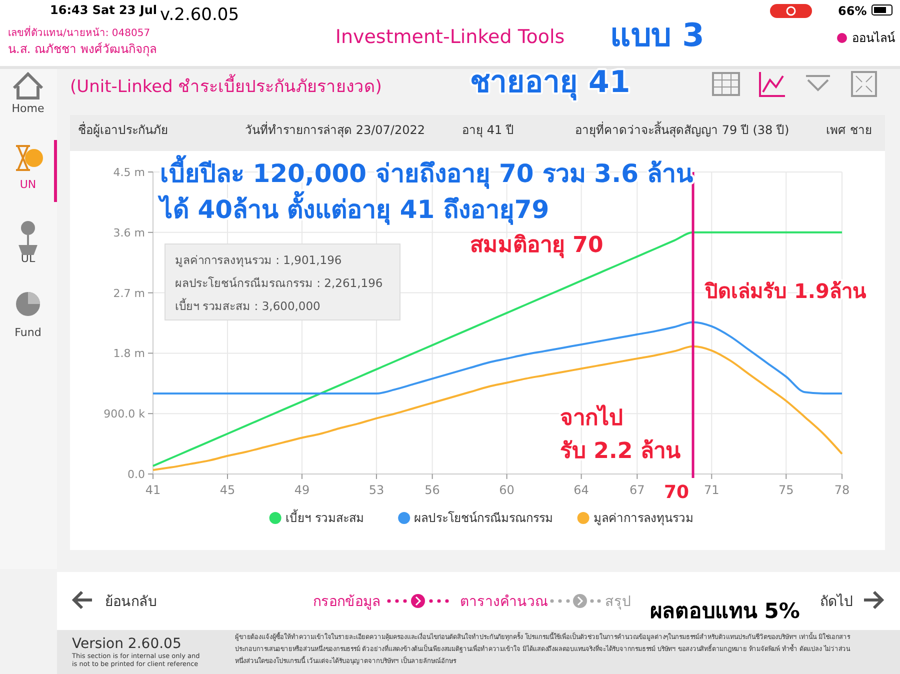 The image size is (900, 674). What do you see at coordinates (28, 332) in the screenshot?
I see `text: Fund` at bounding box center [28, 332].